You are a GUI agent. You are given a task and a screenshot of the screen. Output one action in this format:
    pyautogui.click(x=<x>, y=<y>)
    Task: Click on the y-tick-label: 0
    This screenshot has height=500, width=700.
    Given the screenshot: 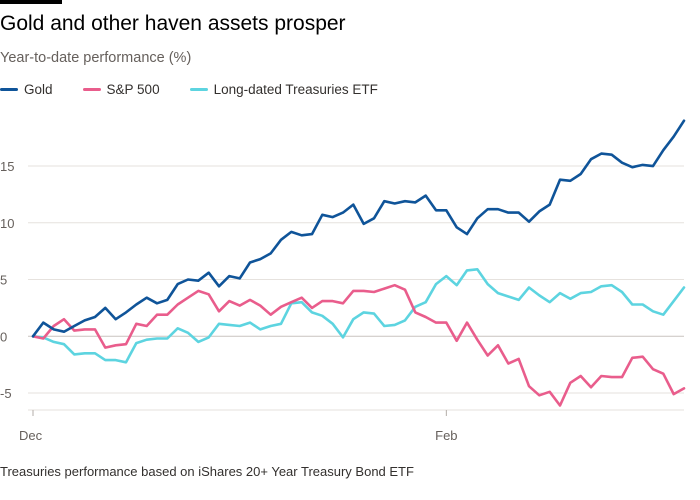 What is the action you would take?
    pyautogui.click(x=3, y=336)
    